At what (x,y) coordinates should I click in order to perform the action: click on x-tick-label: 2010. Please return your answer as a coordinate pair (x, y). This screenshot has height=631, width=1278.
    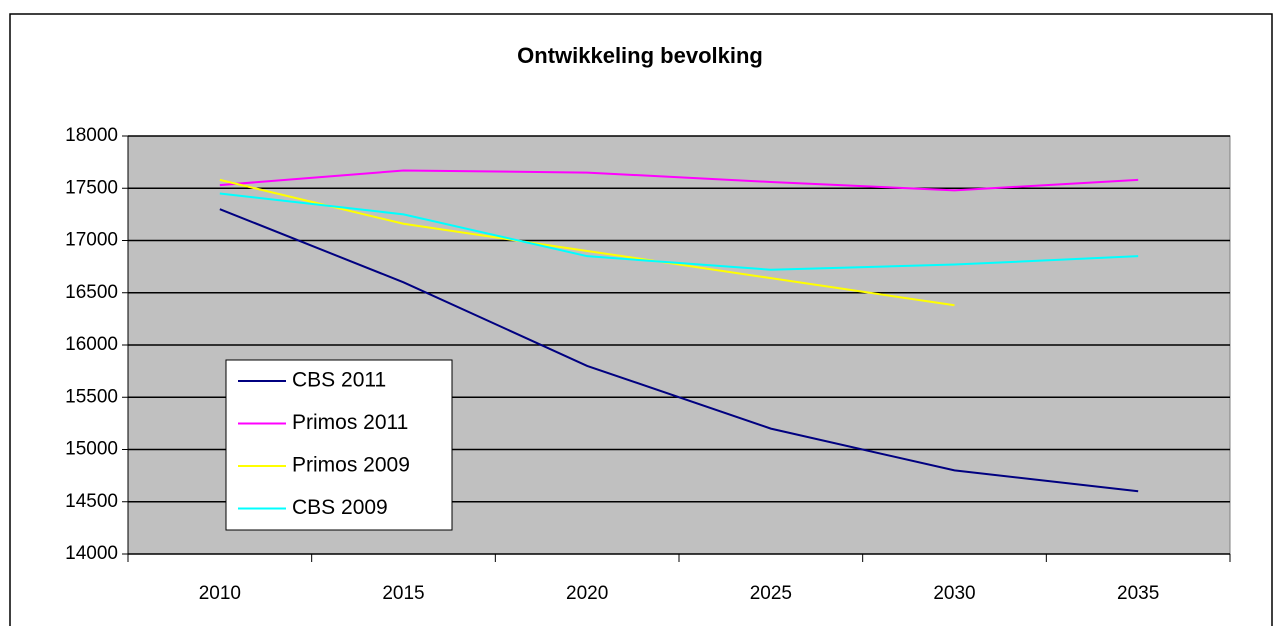
    Looking at the image, I should click on (220, 593).